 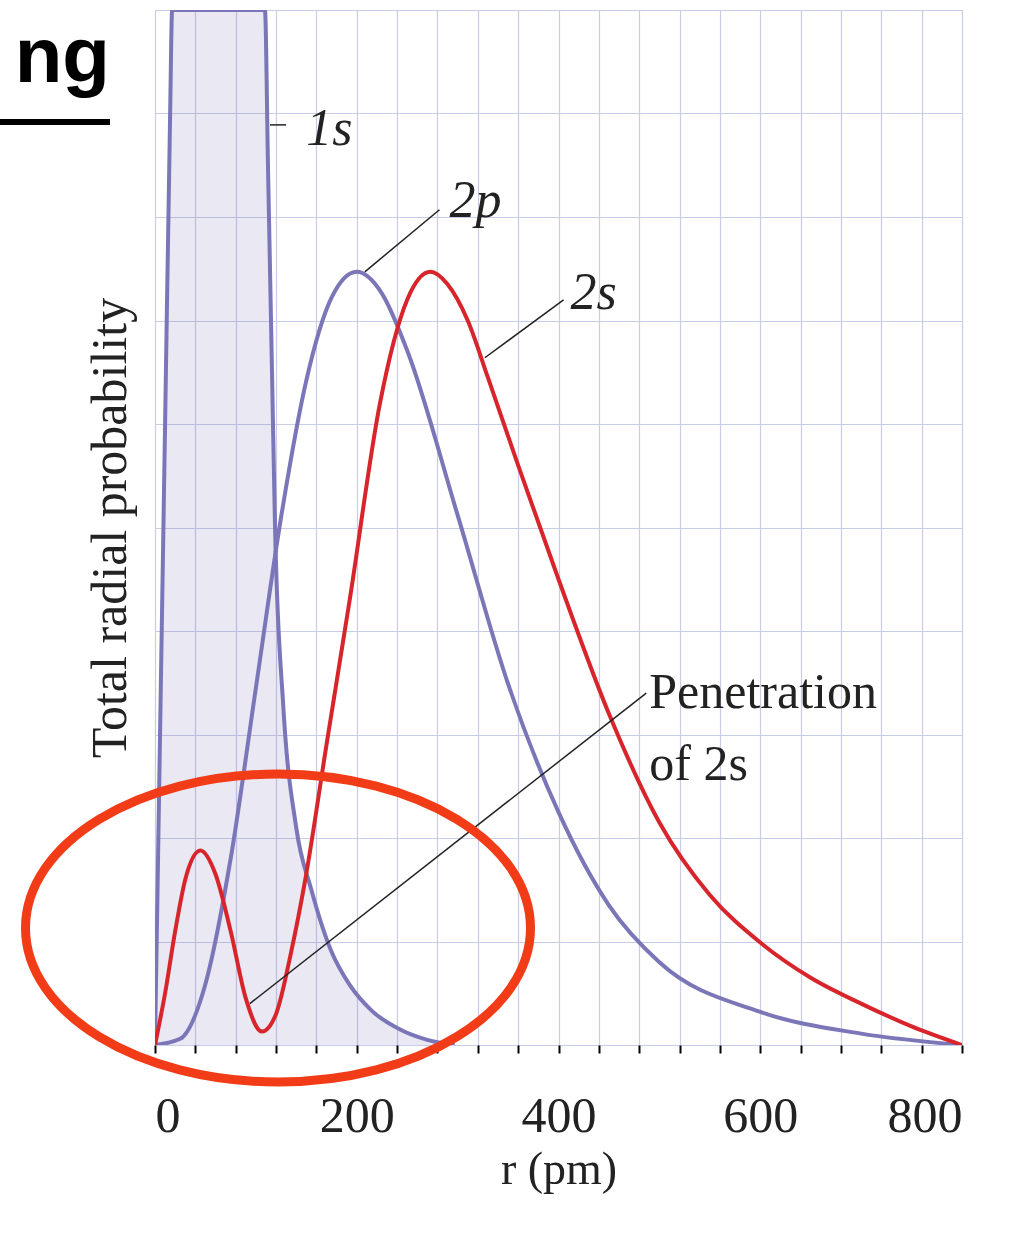 What do you see at coordinates (62, 55) in the screenshot?
I see `text: ng` at bounding box center [62, 55].